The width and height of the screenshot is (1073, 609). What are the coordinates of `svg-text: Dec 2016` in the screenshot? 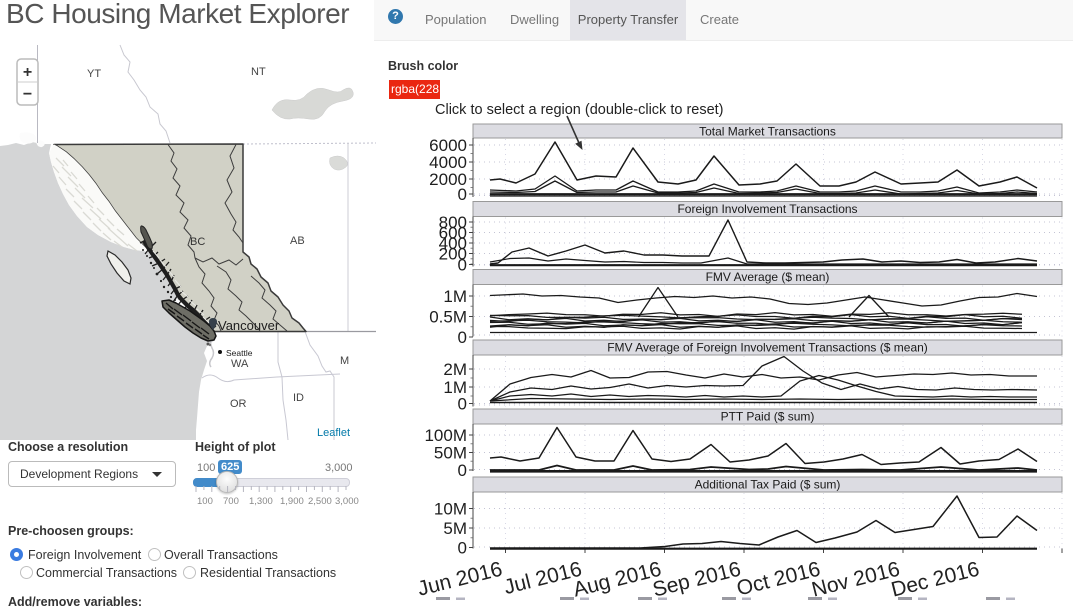 It's located at (935, 579).